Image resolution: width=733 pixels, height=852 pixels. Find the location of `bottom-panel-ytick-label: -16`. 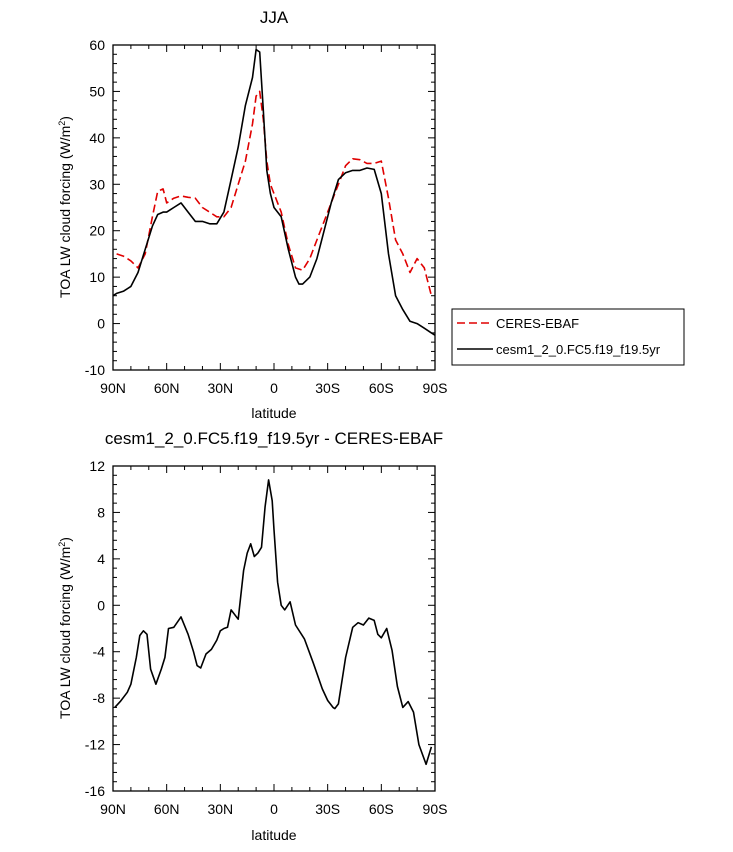

bottom-panel-ytick-label: -16 is located at coordinates (95, 791).